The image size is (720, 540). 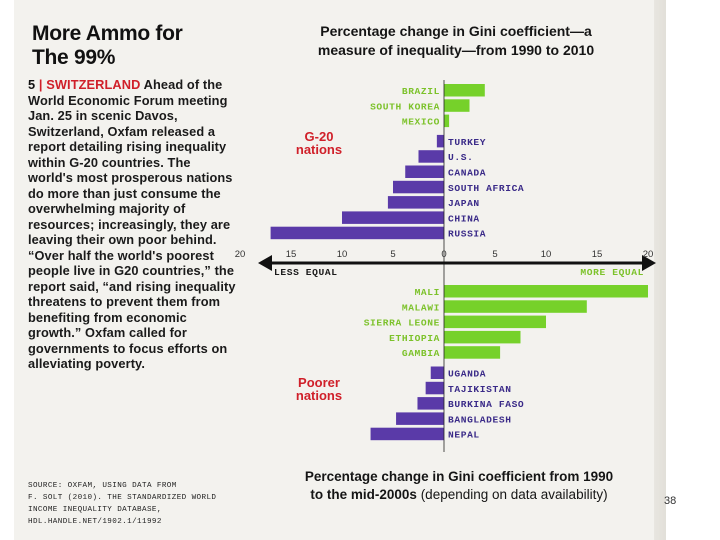 I want to click on country-label: NEPAL, so click(x=464, y=435).